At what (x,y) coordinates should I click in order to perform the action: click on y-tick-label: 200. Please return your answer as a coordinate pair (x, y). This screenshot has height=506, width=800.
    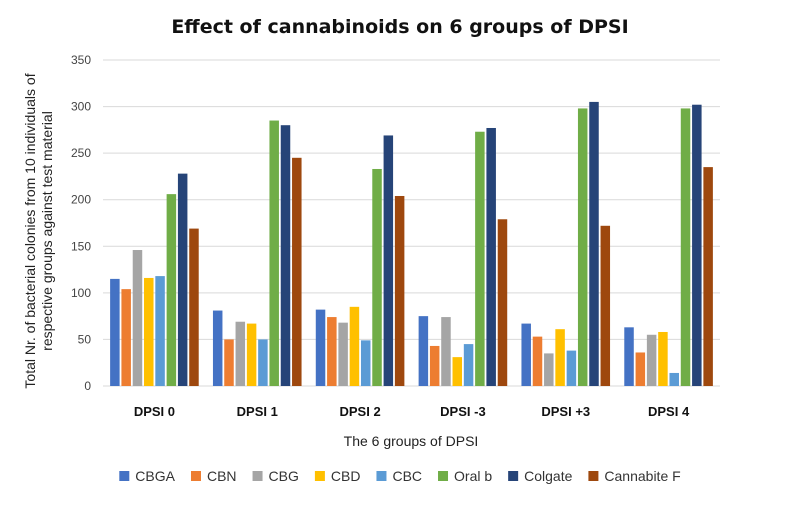
    Looking at the image, I should click on (81, 200).